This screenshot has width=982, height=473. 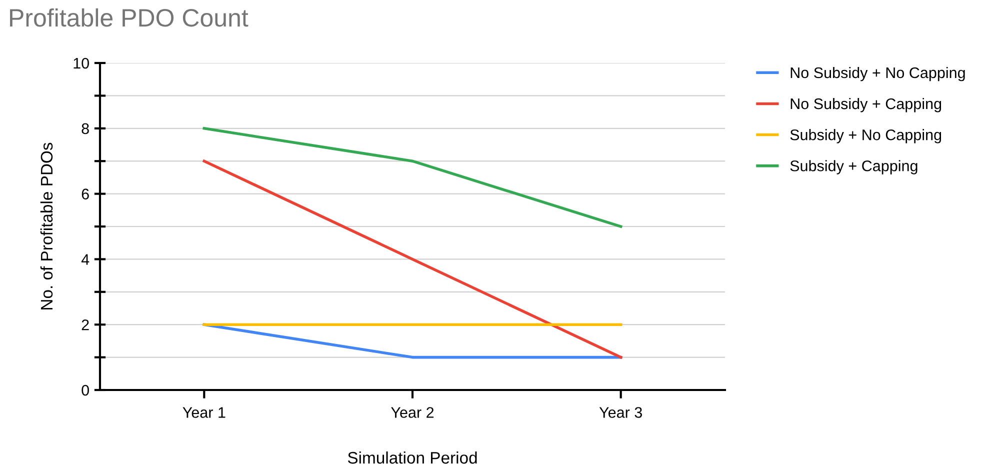 What do you see at coordinates (46, 226) in the screenshot?
I see `y-axis-title: No. of Profitable PDOs` at bounding box center [46, 226].